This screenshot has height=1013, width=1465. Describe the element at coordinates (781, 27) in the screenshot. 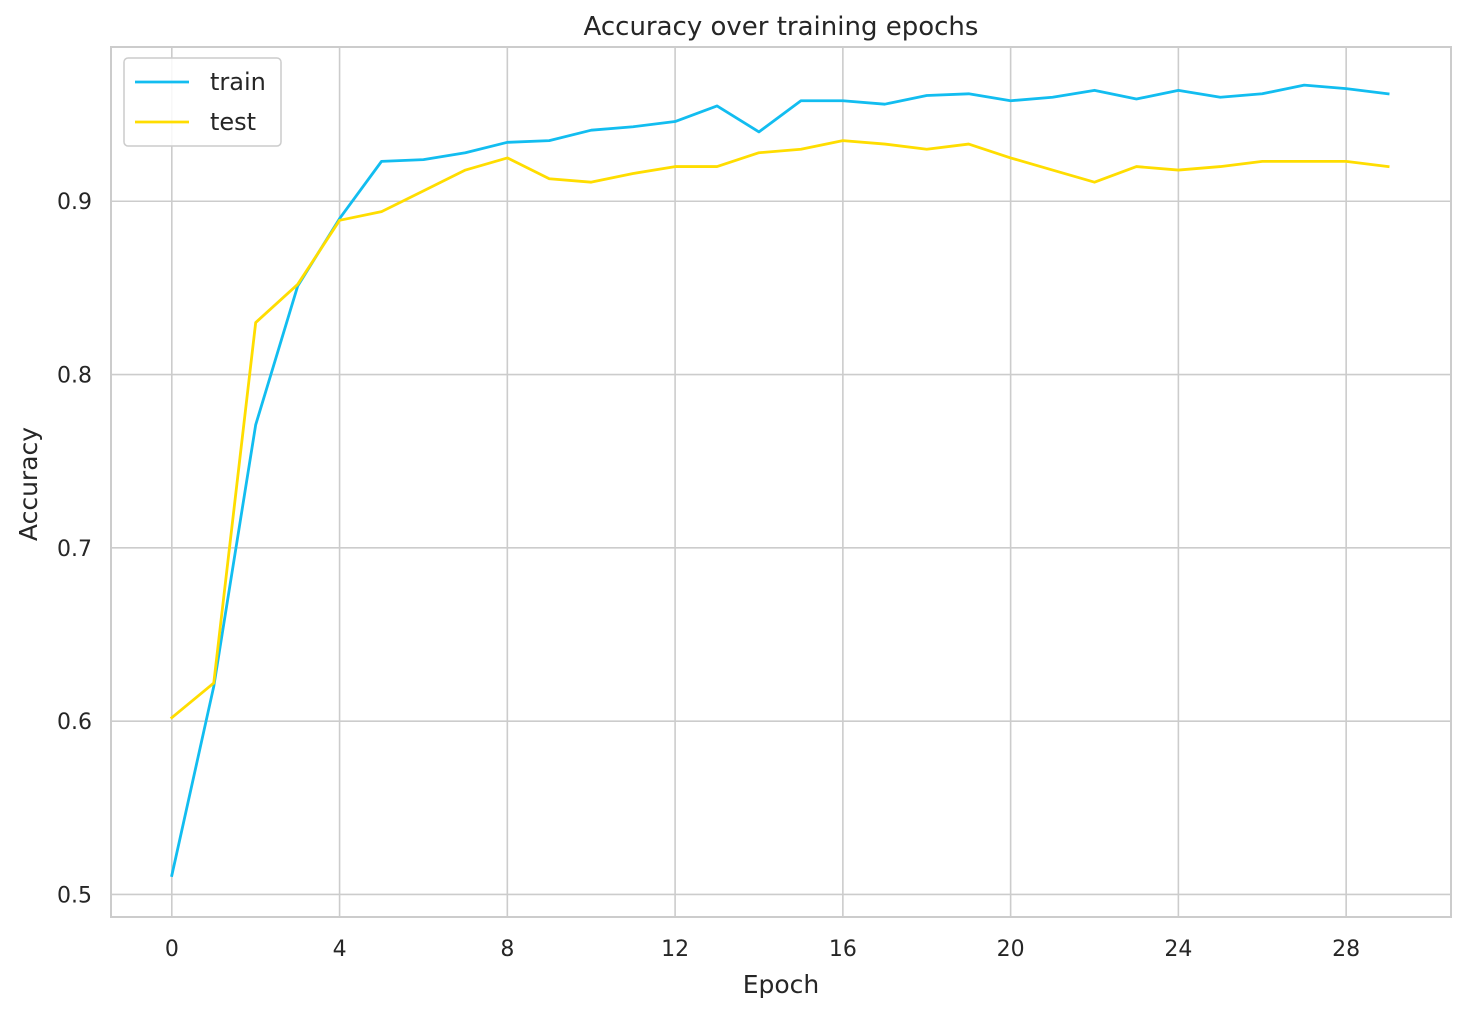

I see `chart-title: Accuracy over training epochs` at that location.